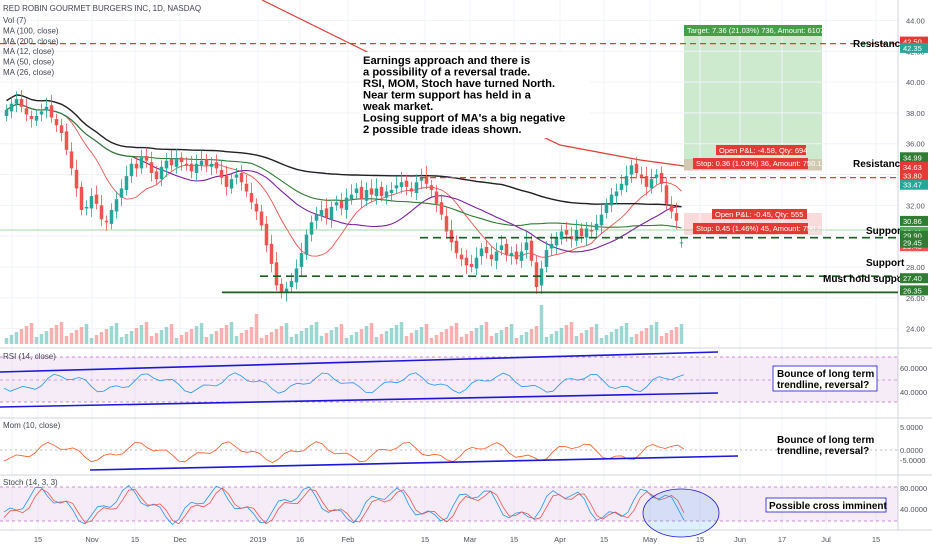 This screenshot has height=550, width=932. I want to click on time-tick: 15, so click(38, 539).